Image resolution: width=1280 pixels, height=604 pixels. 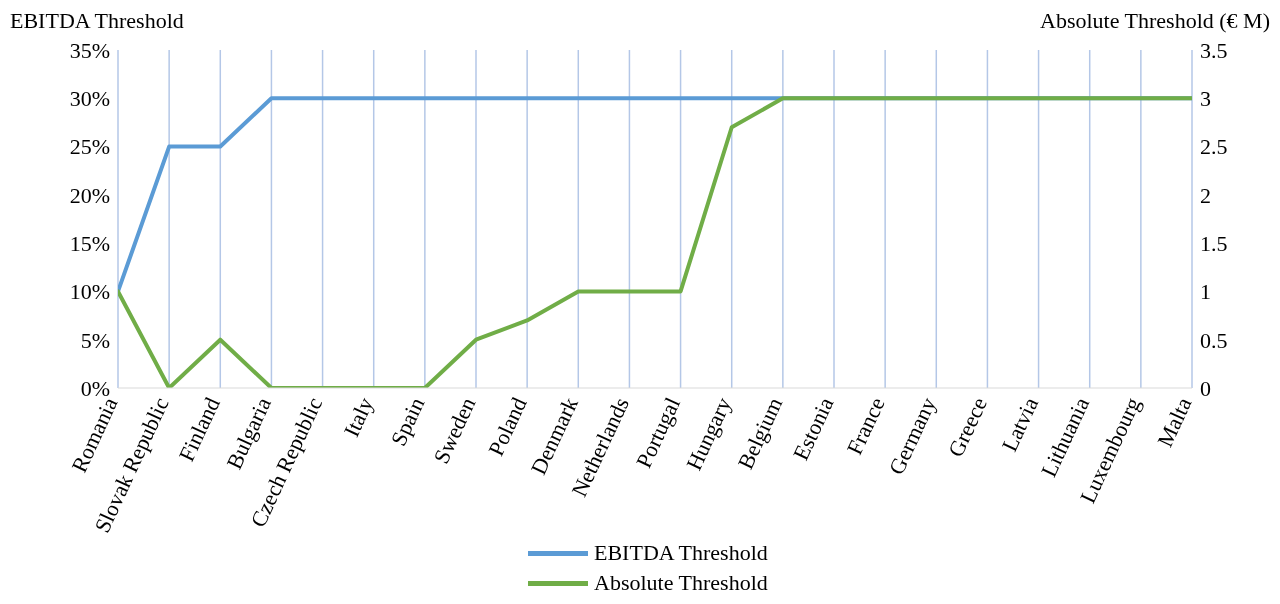 What do you see at coordinates (358, 417) in the screenshot?
I see `x-tick-label: Italy` at bounding box center [358, 417].